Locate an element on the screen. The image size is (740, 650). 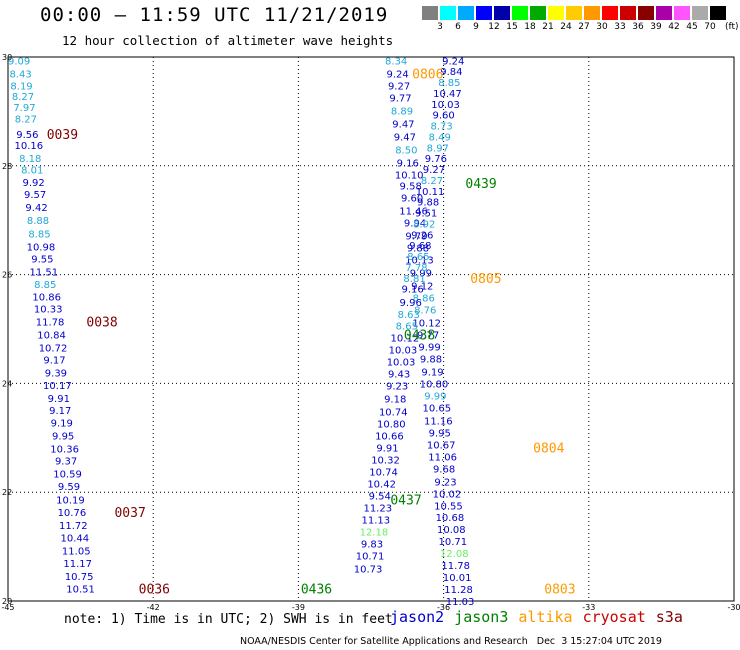
wave-height-value: 11.03 is located at coordinates (460, 602).